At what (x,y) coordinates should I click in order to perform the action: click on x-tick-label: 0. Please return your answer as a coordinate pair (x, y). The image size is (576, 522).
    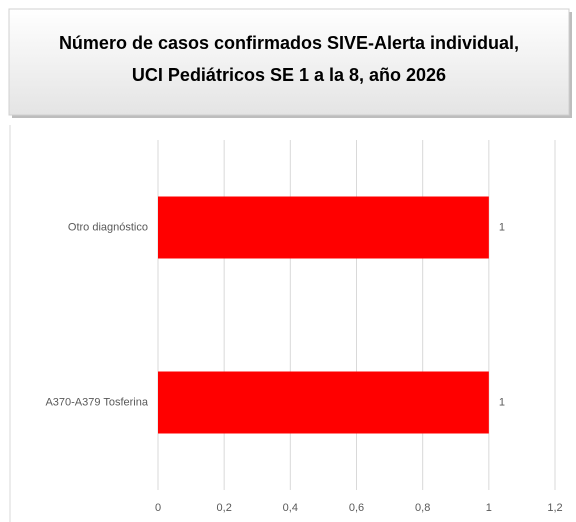
    Looking at the image, I should click on (158, 508).